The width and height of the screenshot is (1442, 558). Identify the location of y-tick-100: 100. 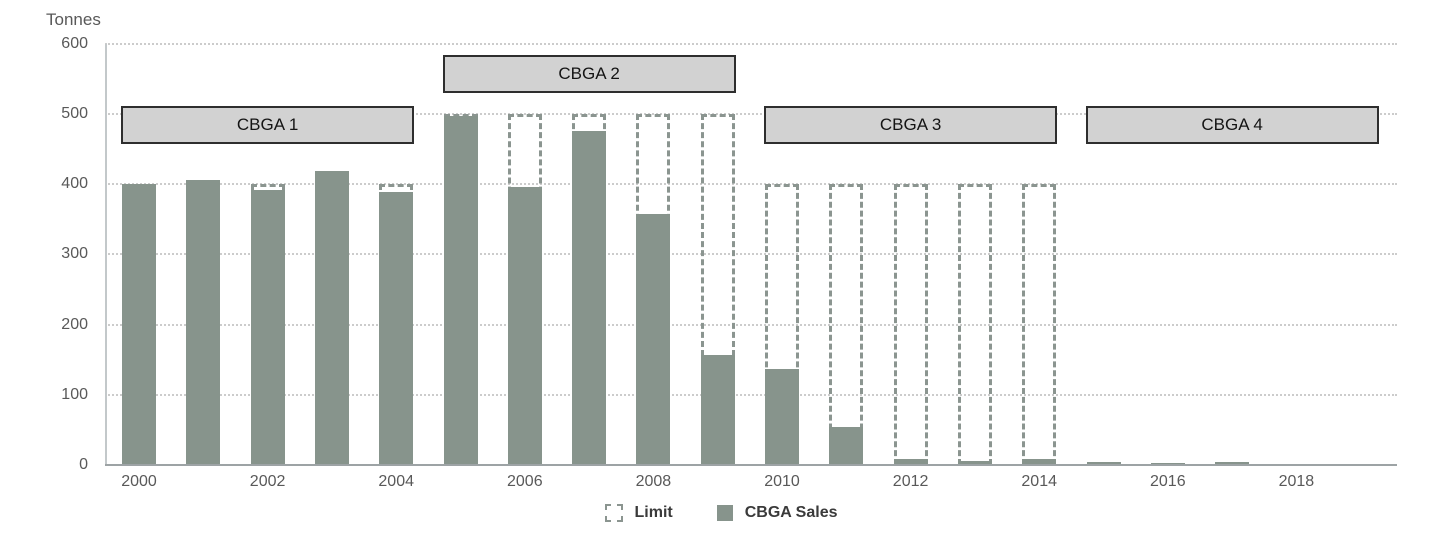
(74, 394).